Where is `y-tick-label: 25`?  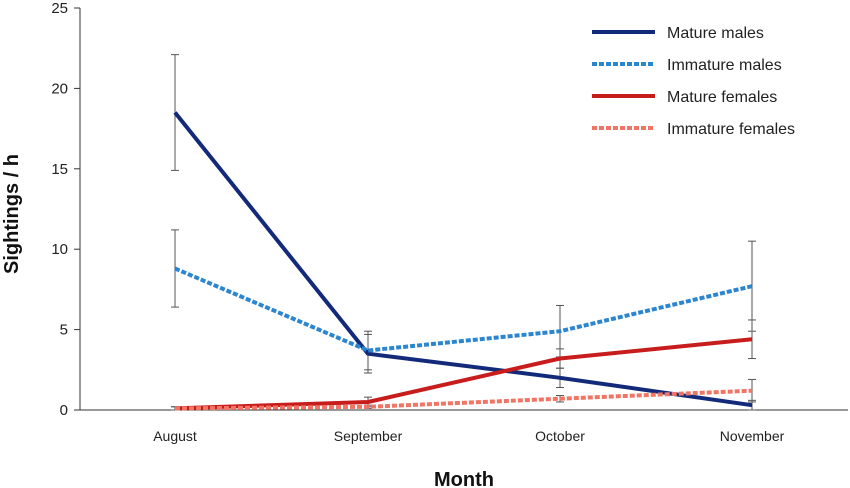
y-tick-label: 25 is located at coordinates (59, 8).